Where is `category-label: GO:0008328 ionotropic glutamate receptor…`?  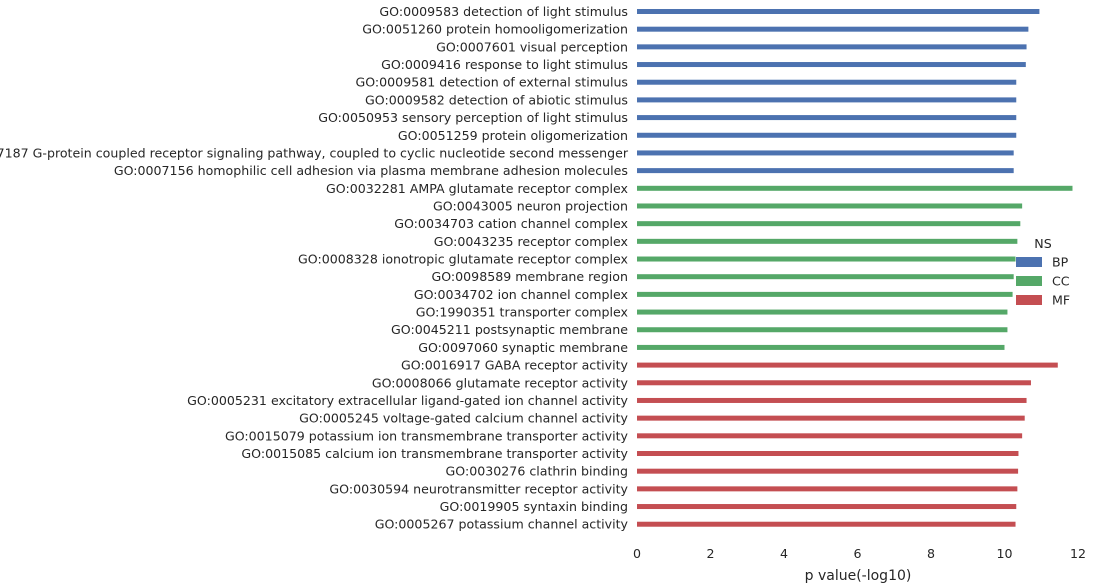 category-label: GO:0008328 ionotropic glutamate receptor… is located at coordinates (463, 259).